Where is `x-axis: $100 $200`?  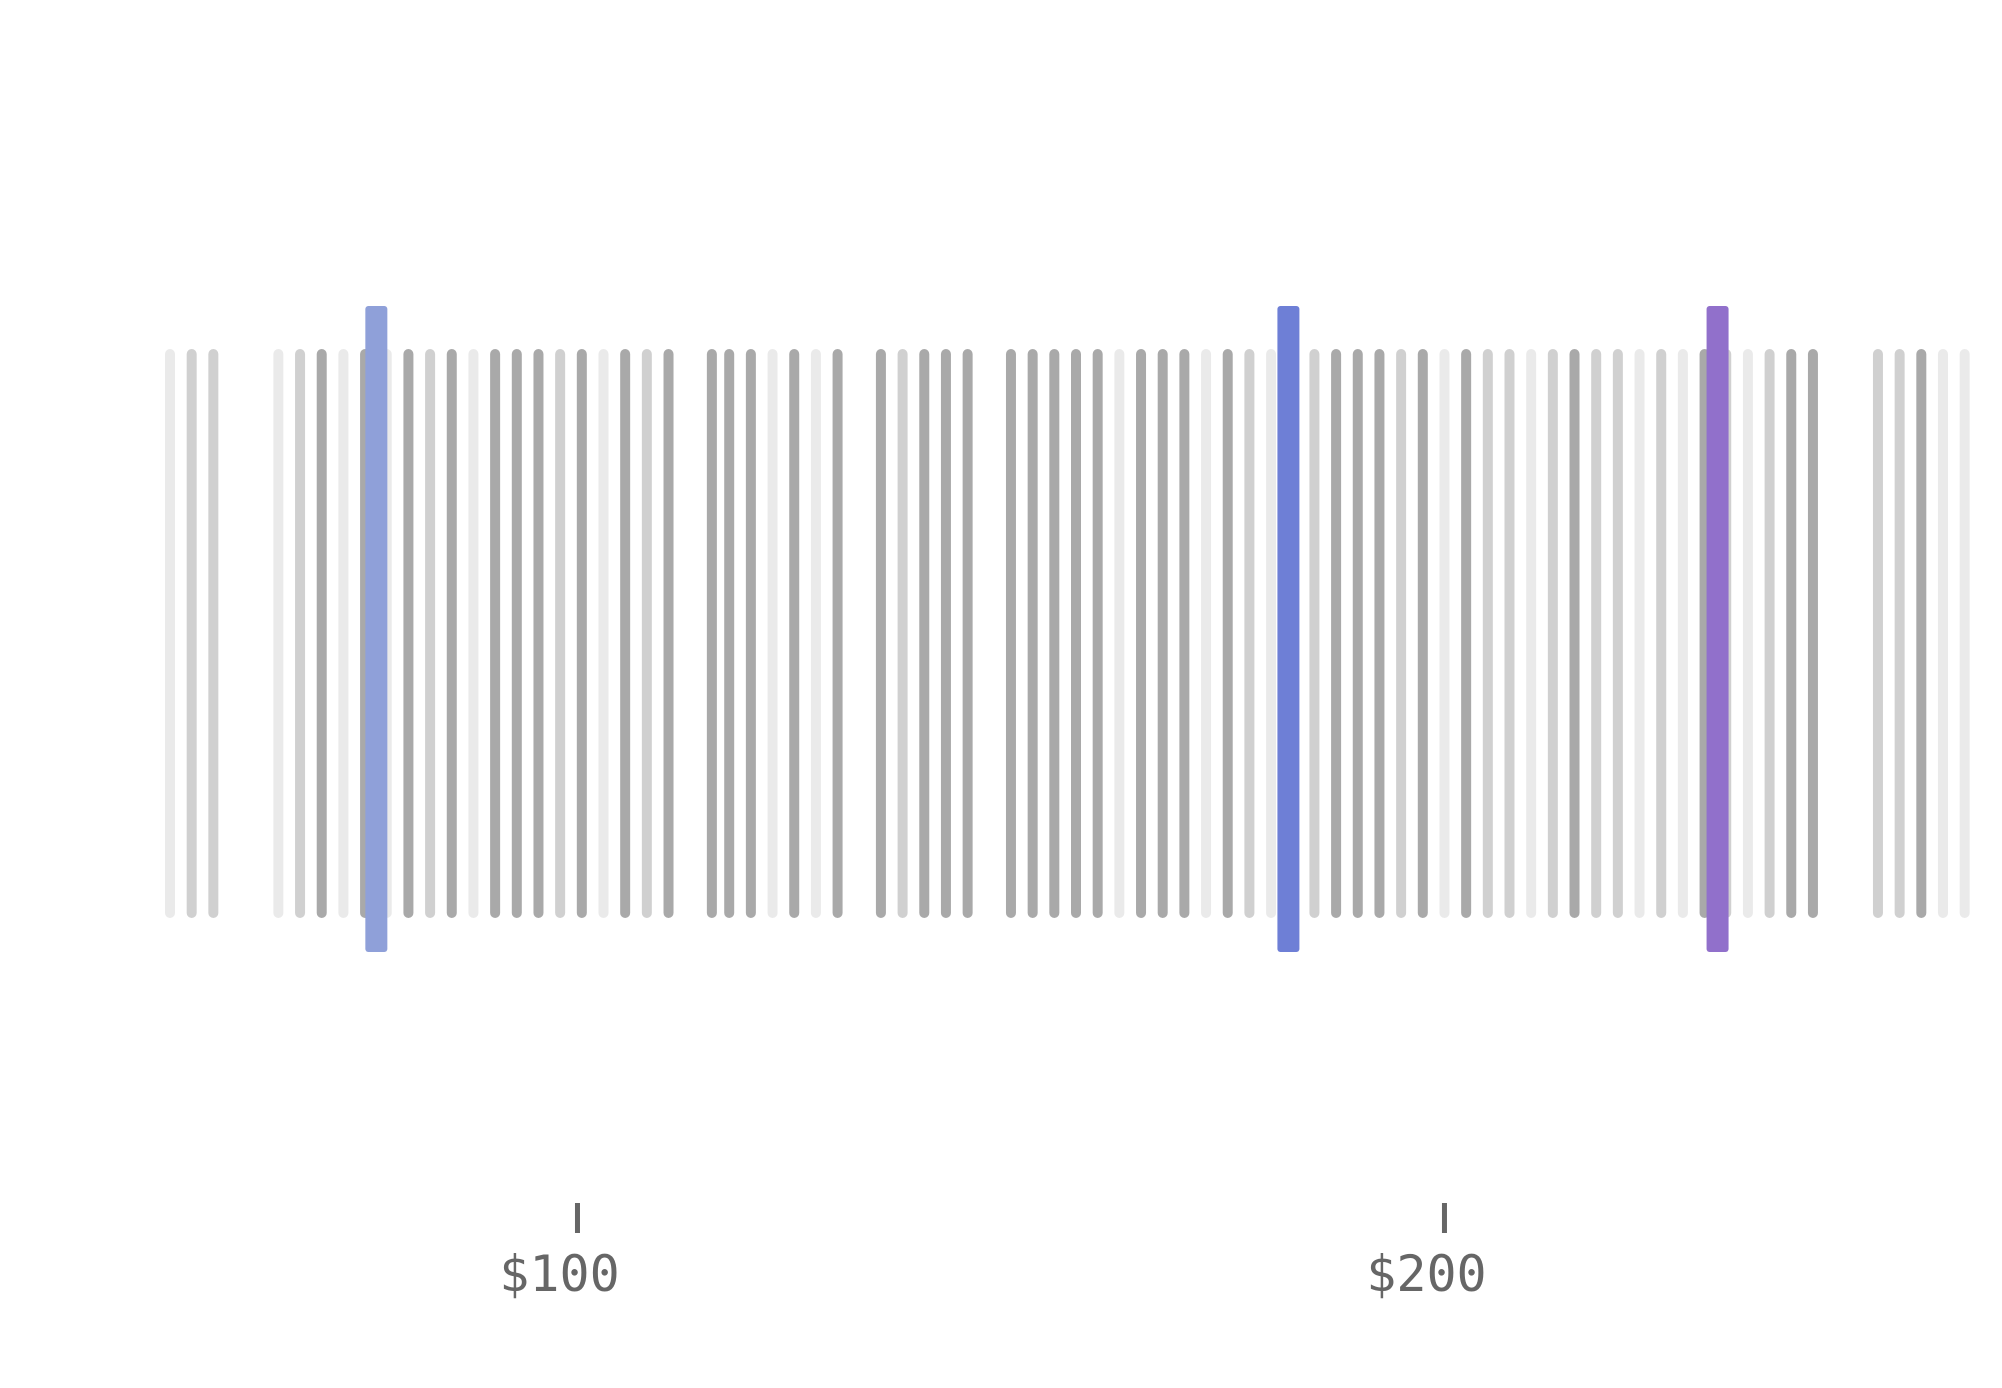
x-axis: $100 $200 is located at coordinates (993, 1253).